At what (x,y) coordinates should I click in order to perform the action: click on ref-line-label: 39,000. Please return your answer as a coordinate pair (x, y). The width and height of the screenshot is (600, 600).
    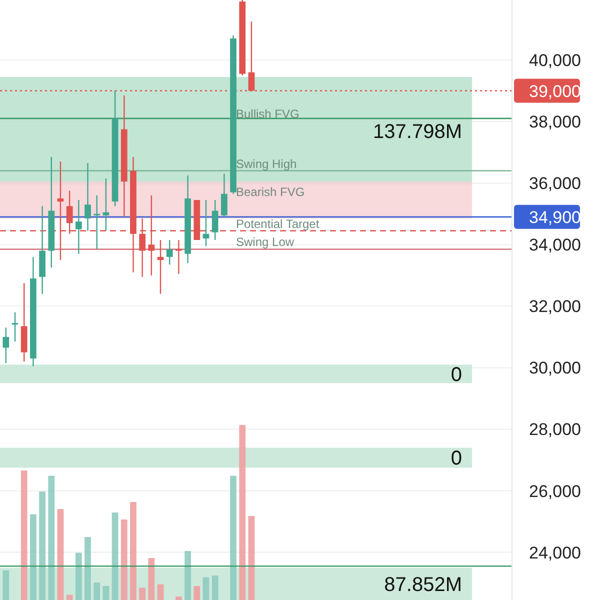
    Looking at the image, I should click on (555, 91).